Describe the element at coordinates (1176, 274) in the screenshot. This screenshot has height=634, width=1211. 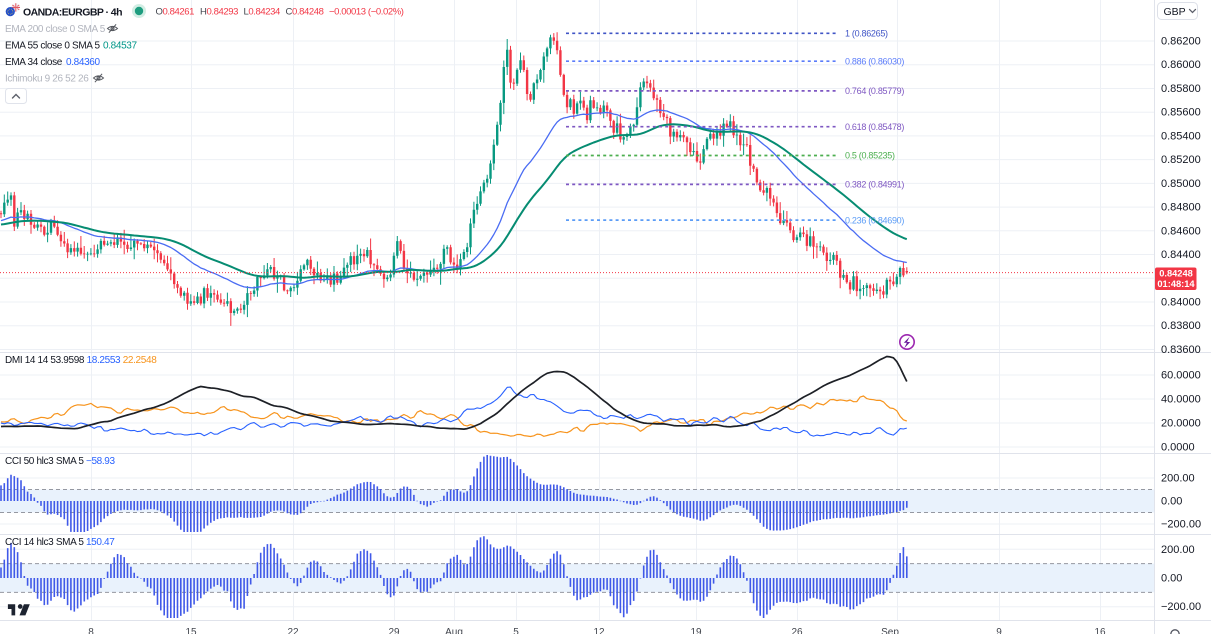
I see `svg-text: 0.84248` at that location.